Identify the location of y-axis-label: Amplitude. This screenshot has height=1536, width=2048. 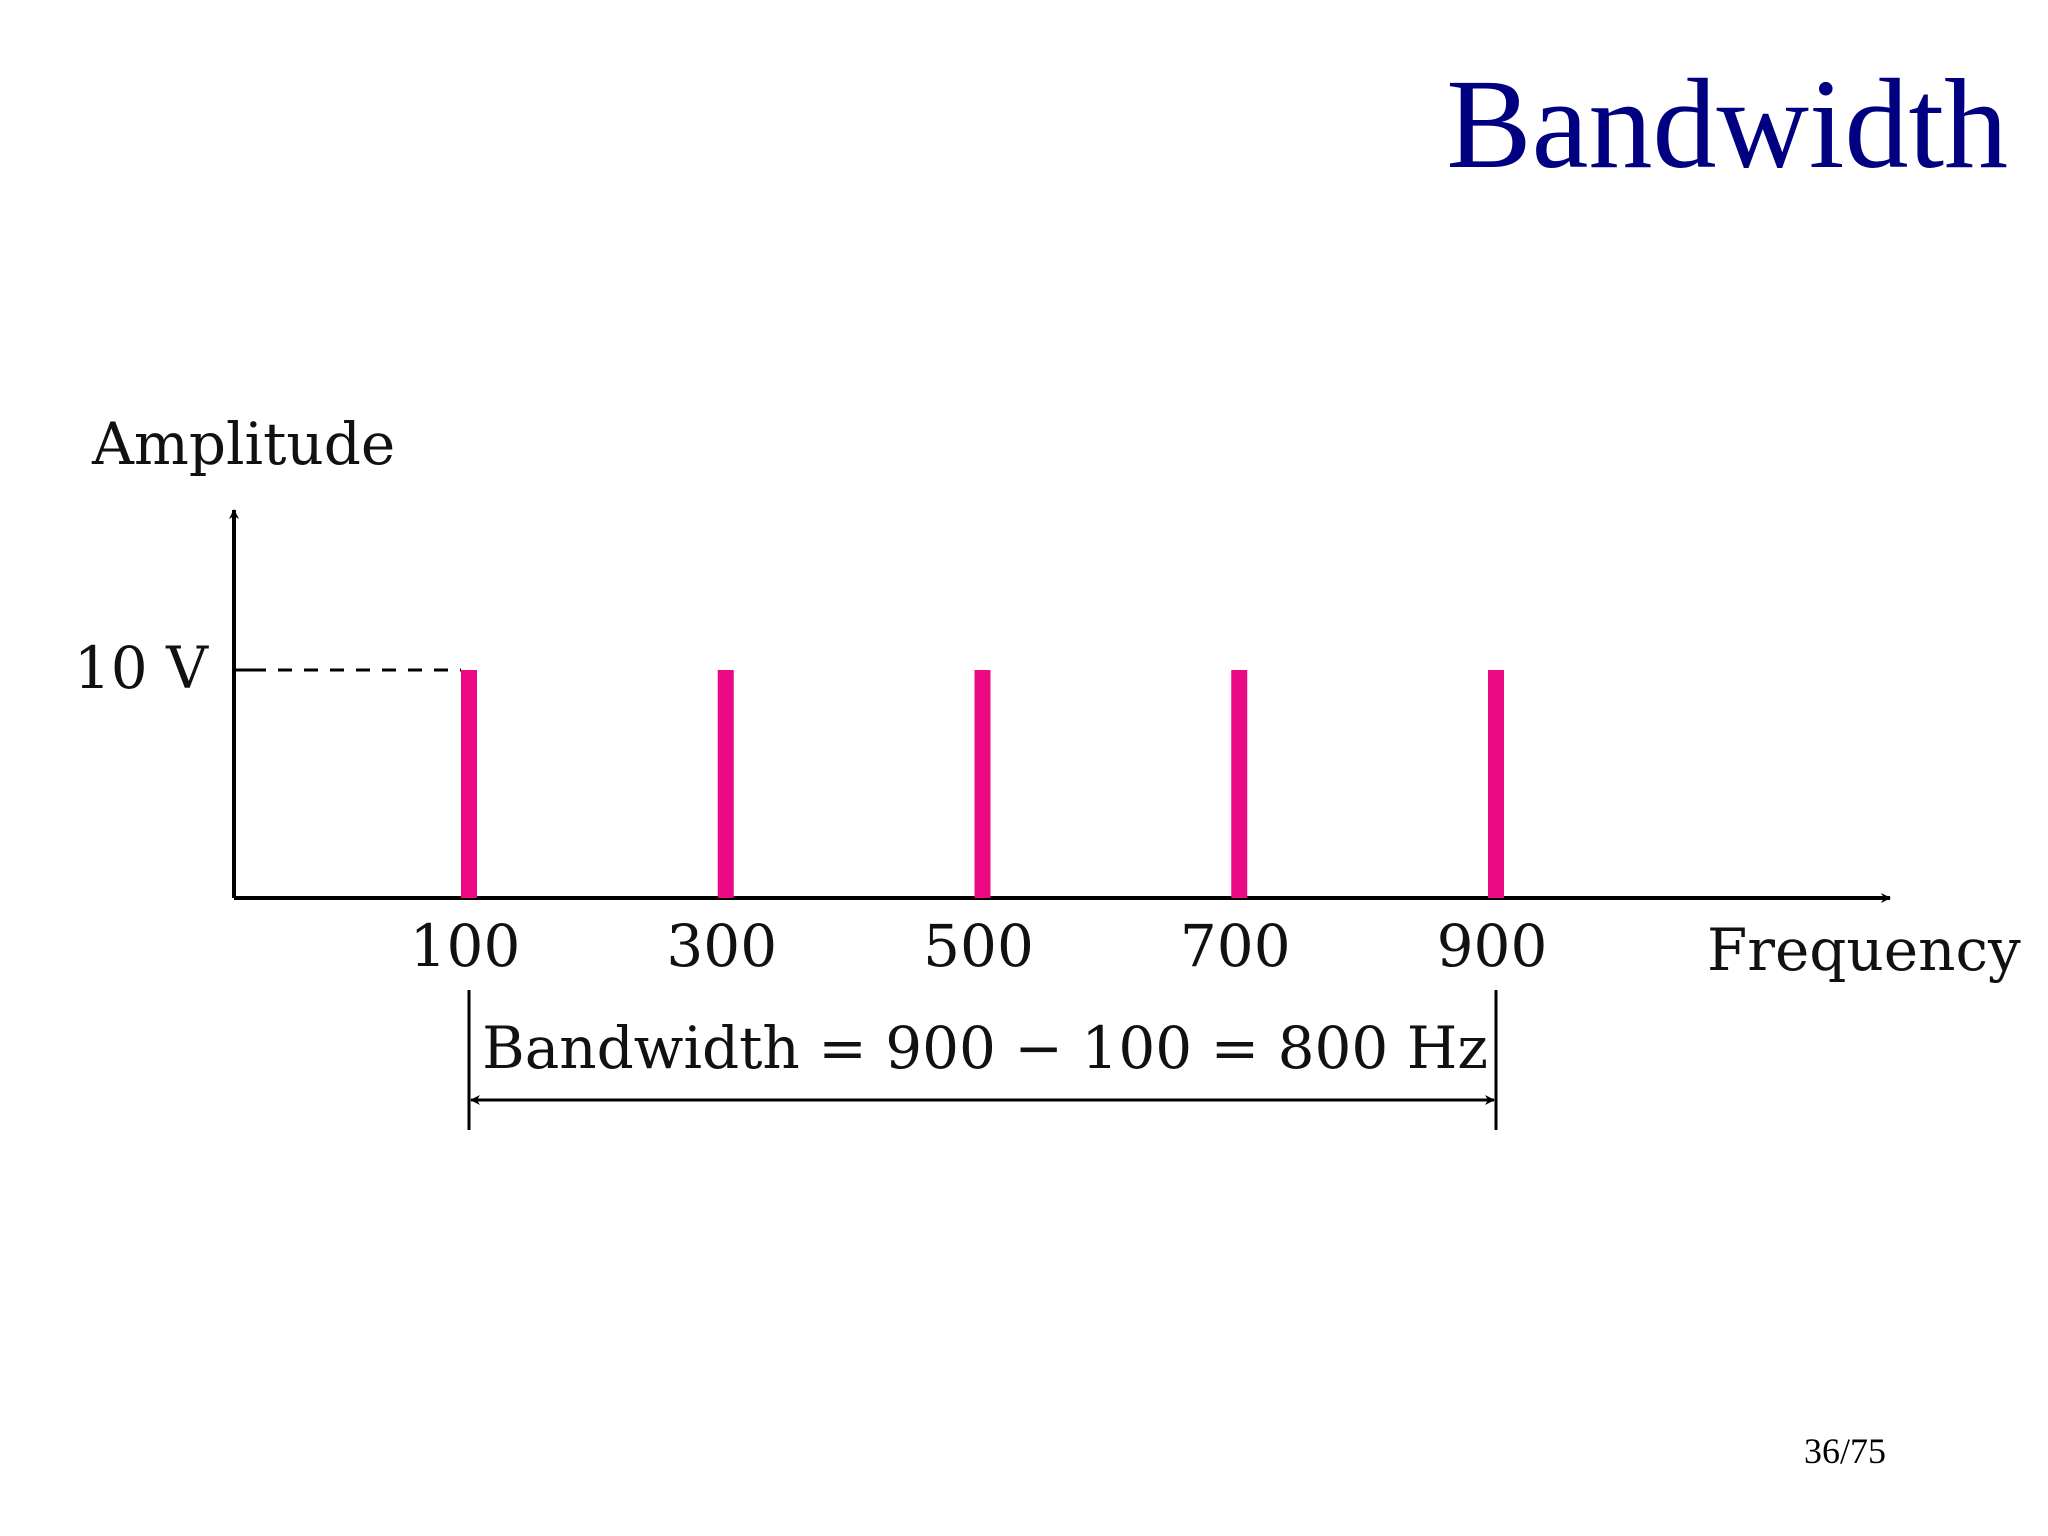
(243, 444).